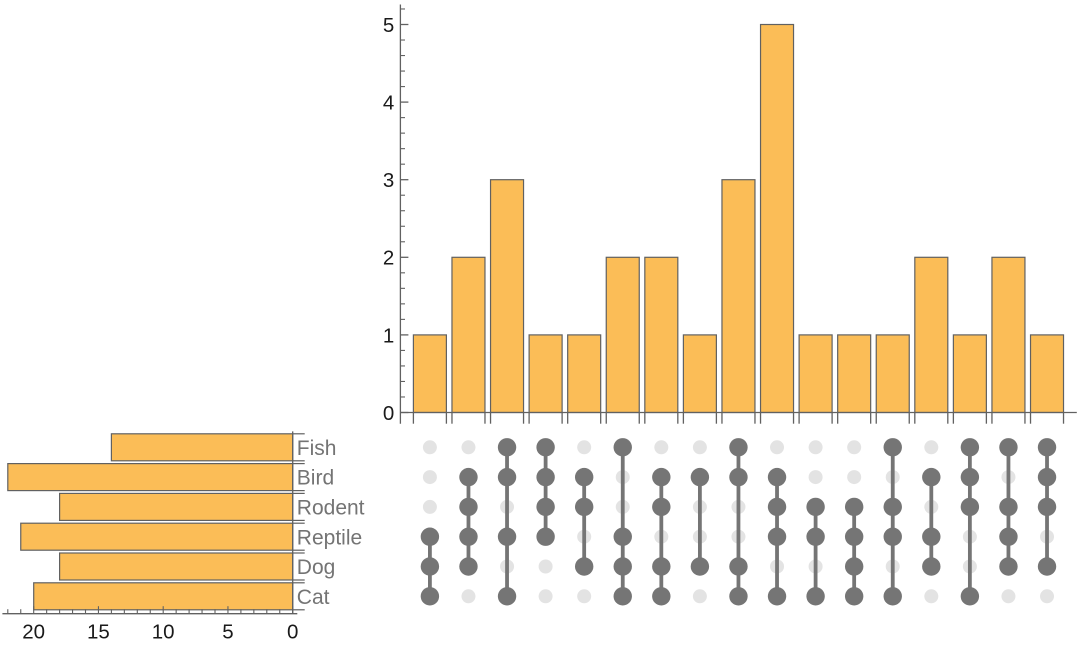 The image size is (1080, 646). Describe the element at coordinates (388, 102) in the screenshot. I see `intersection-y-tick-label: 4` at that location.